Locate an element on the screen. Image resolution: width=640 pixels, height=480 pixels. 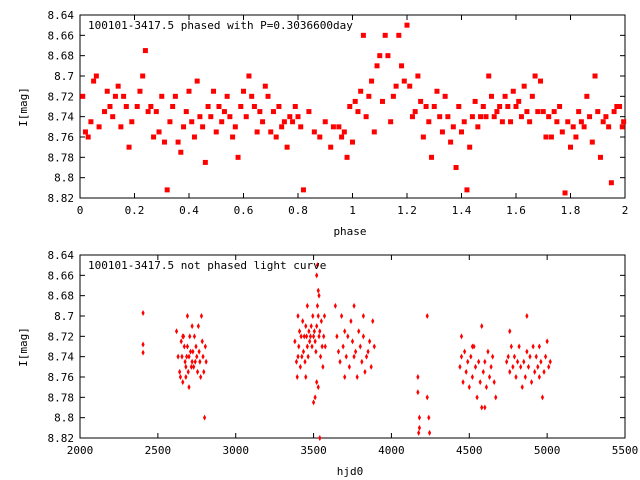
x-tick-label: 2 is located at coordinates (625, 210).